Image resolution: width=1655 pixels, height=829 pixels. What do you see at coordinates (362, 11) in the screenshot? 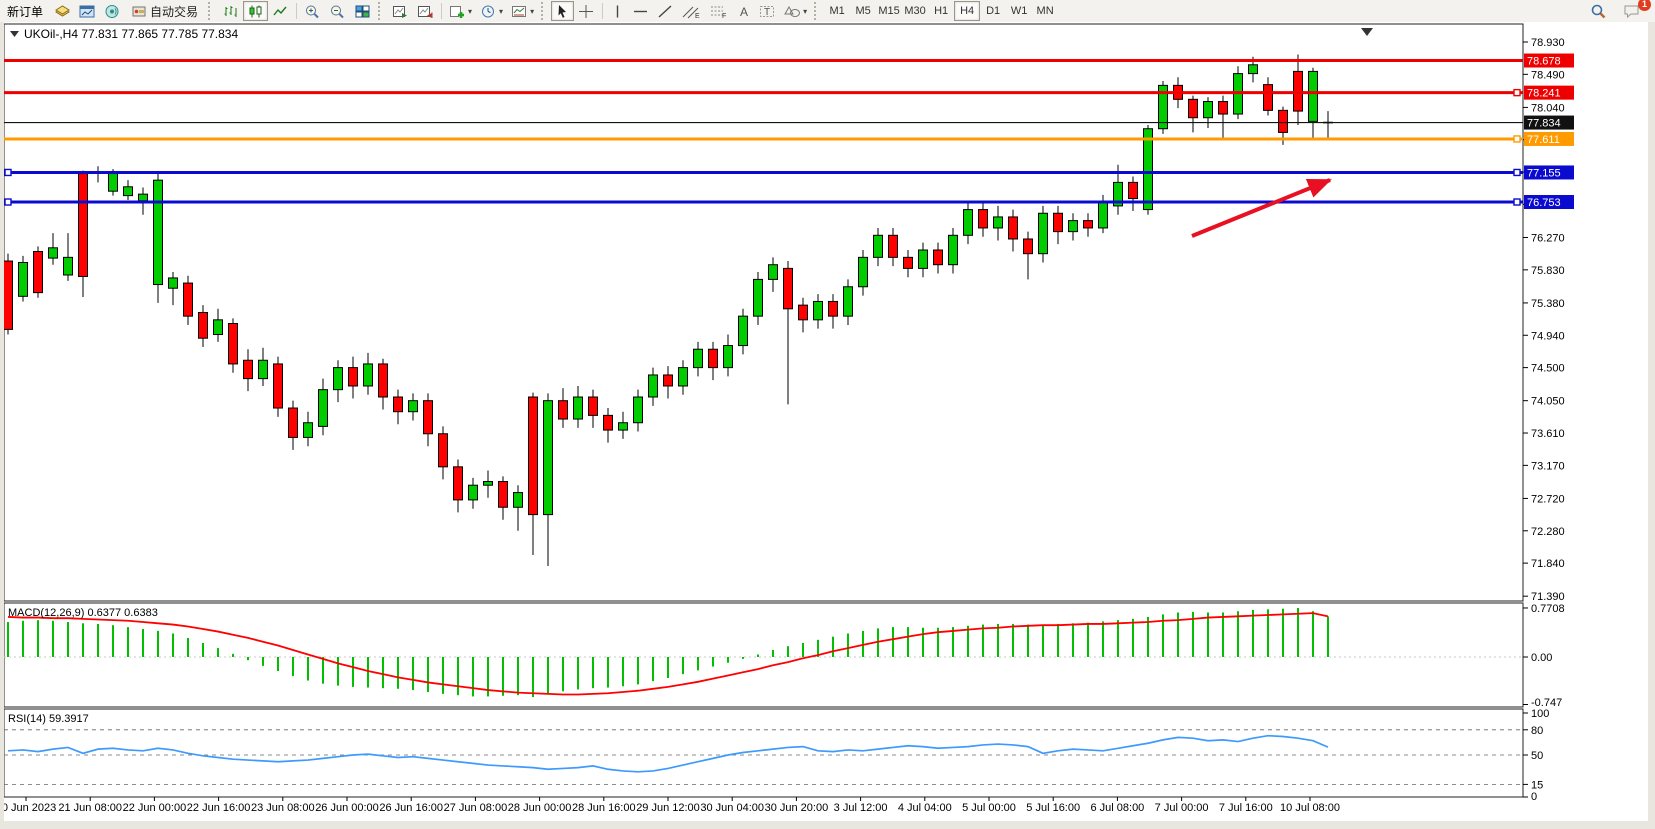
I see `tile-windows-icon` at bounding box center [362, 11].